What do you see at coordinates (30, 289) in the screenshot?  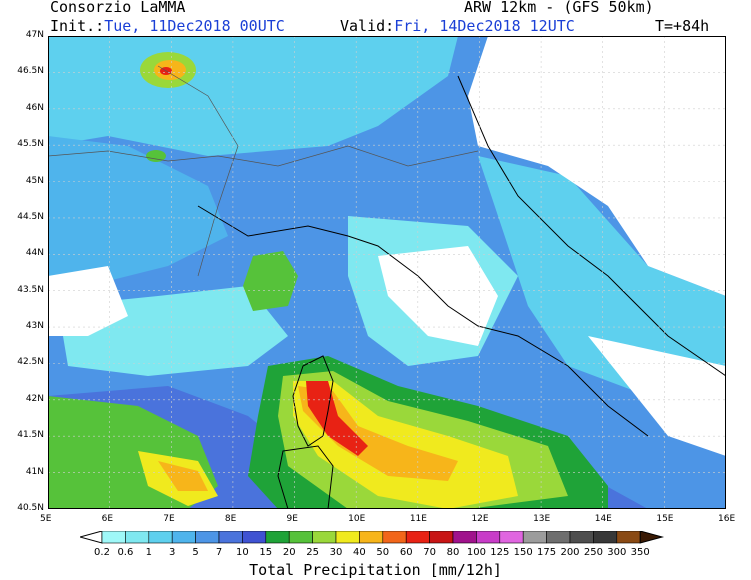 I see `lat-tick-label: 43.5N` at bounding box center [30, 289].